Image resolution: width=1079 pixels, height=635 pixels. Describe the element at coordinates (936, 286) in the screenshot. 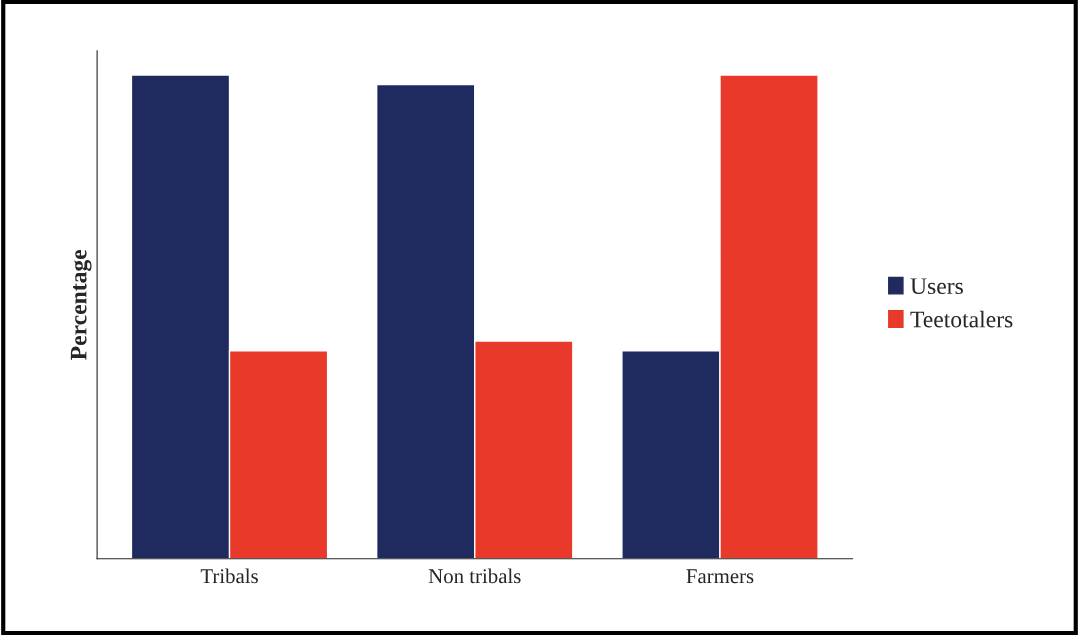

I see `legend-label: Users` at that location.